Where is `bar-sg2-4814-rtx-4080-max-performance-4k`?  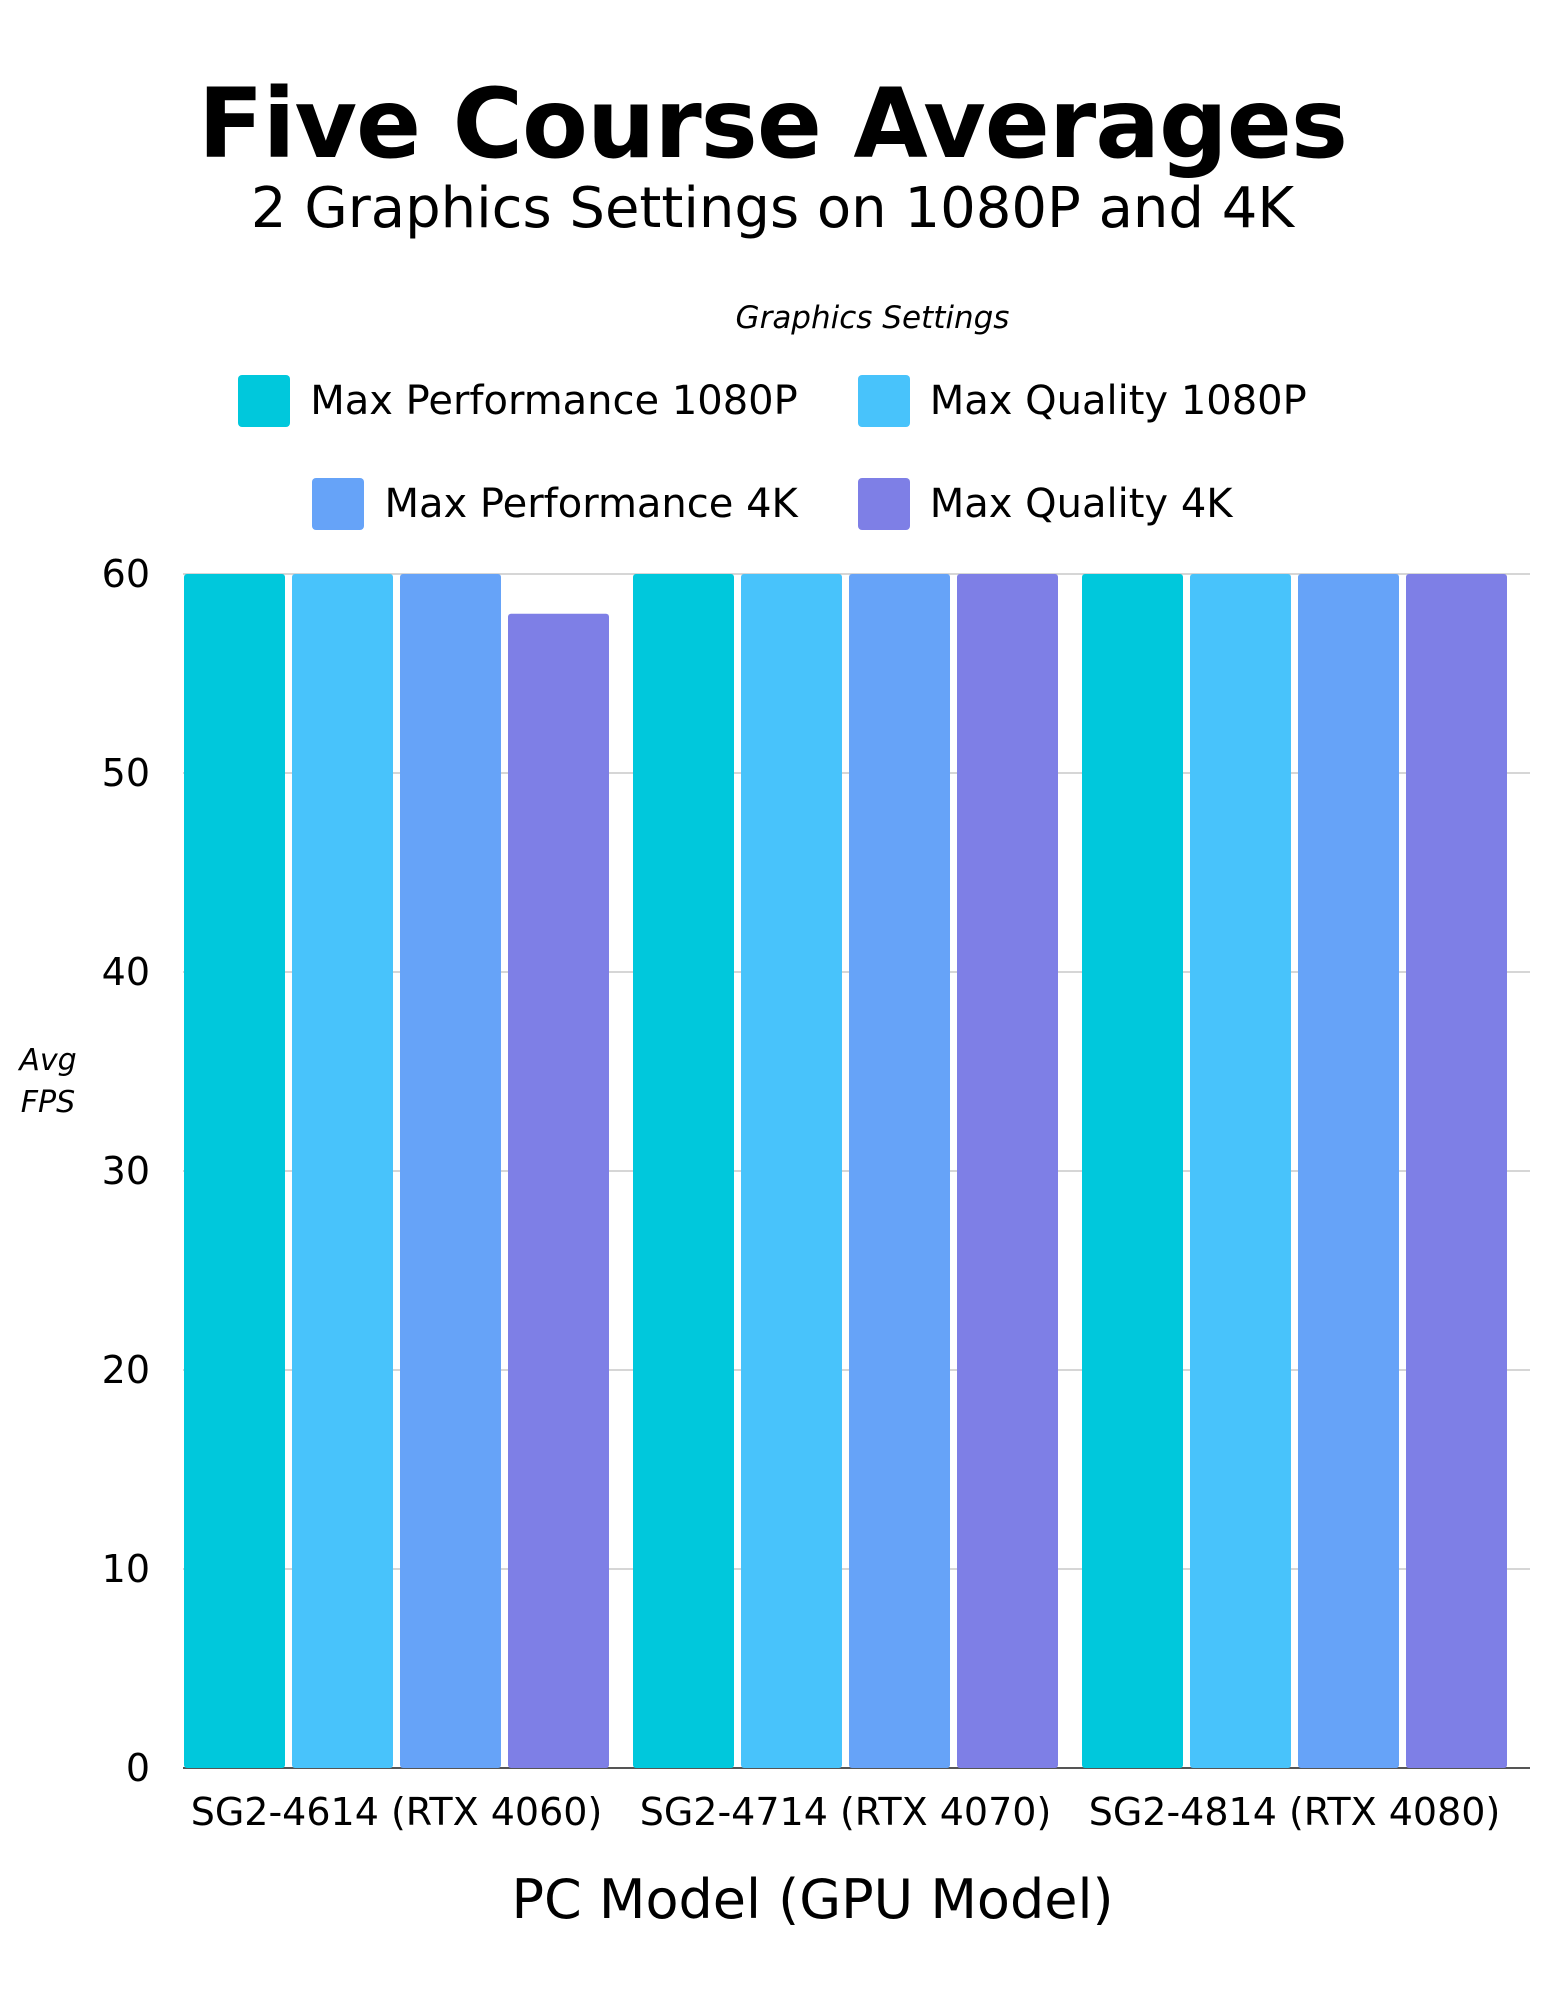 bar-sg2-4814-rtx-4080-max-performance-4k is located at coordinates (1348, 1171).